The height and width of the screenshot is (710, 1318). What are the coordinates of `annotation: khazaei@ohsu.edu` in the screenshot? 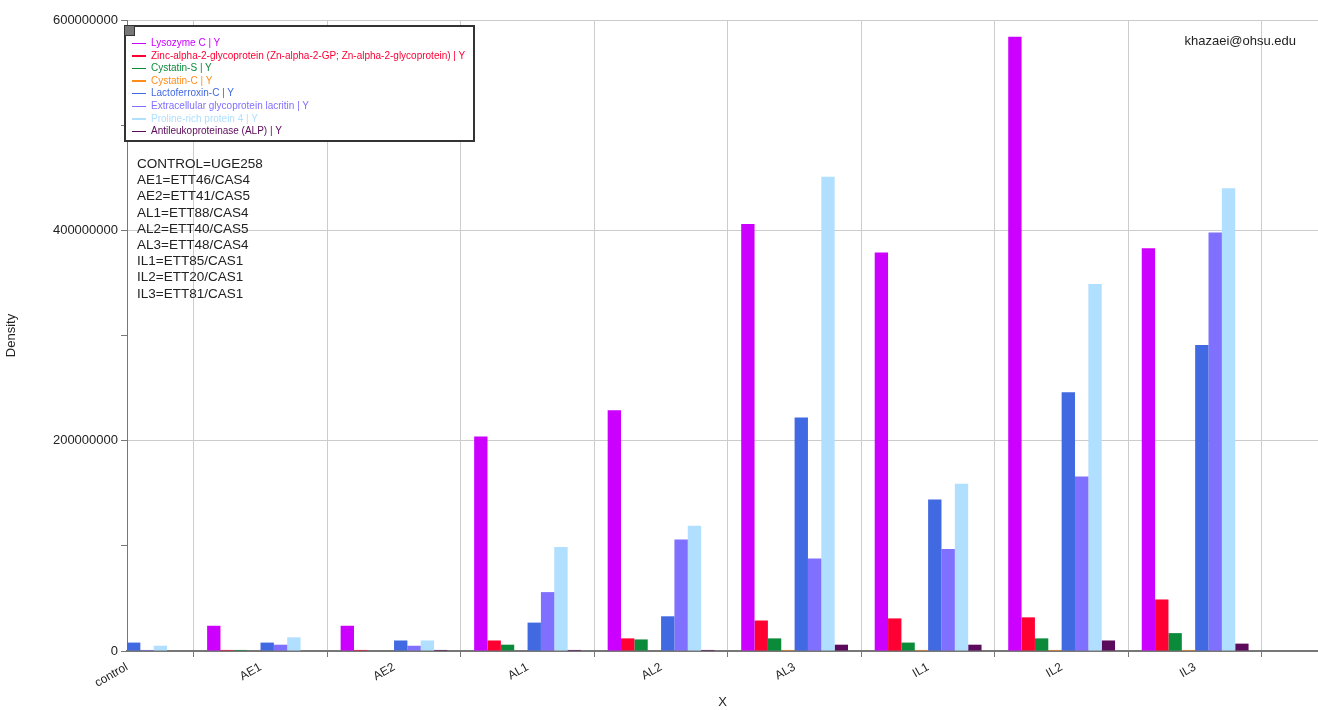 It's located at (1240, 40).